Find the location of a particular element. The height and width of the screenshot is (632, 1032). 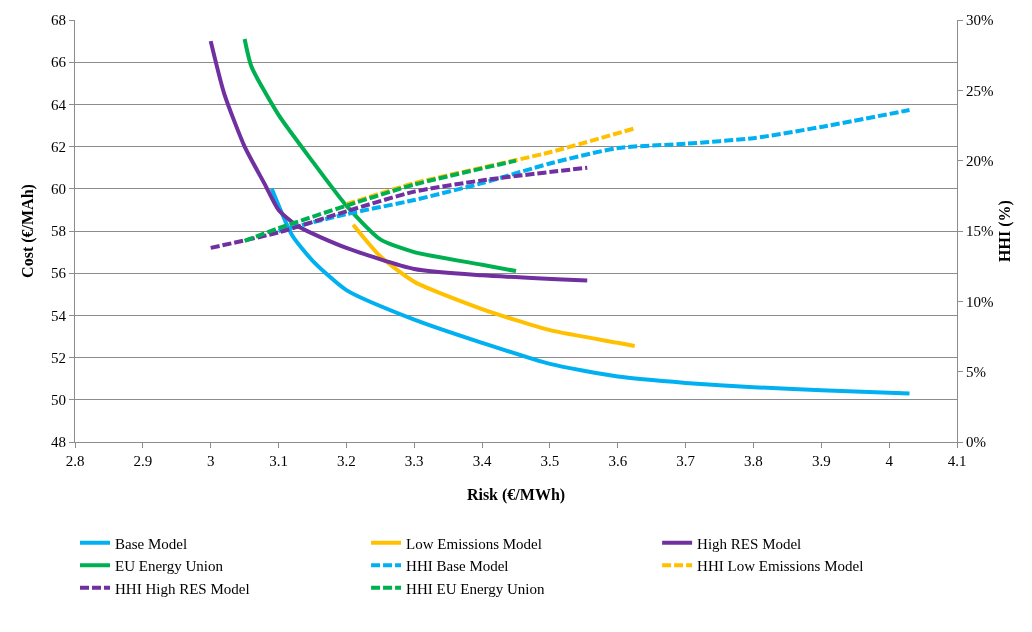

y2-axis-title: HHI (%) is located at coordinates (1004, 231).